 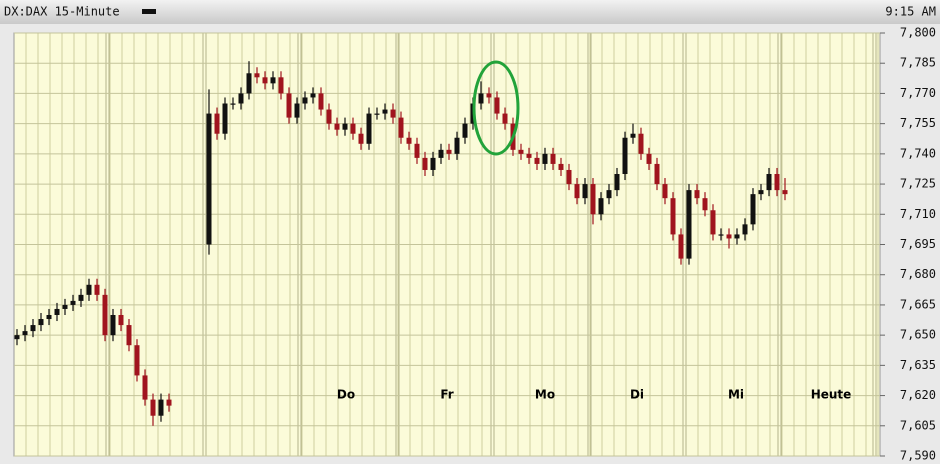 I want to click on day-label: Mi, so click(x=736, y=395).